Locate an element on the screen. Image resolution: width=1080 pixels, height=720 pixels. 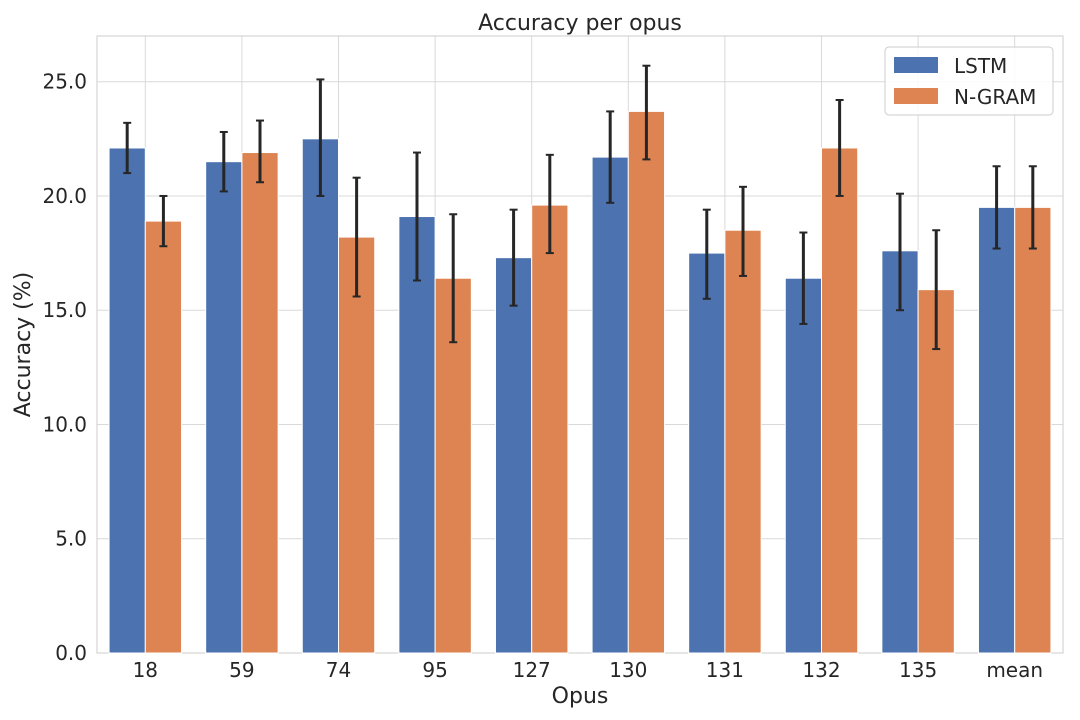
y-tick-label: 20.0 is located at coordinates (64, 196).